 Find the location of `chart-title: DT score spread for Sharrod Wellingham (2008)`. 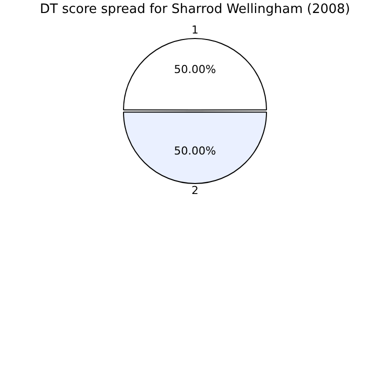

chart-title: DT score spread for Sharrod Wellingham (2008) is located at coordinates (195, 9).